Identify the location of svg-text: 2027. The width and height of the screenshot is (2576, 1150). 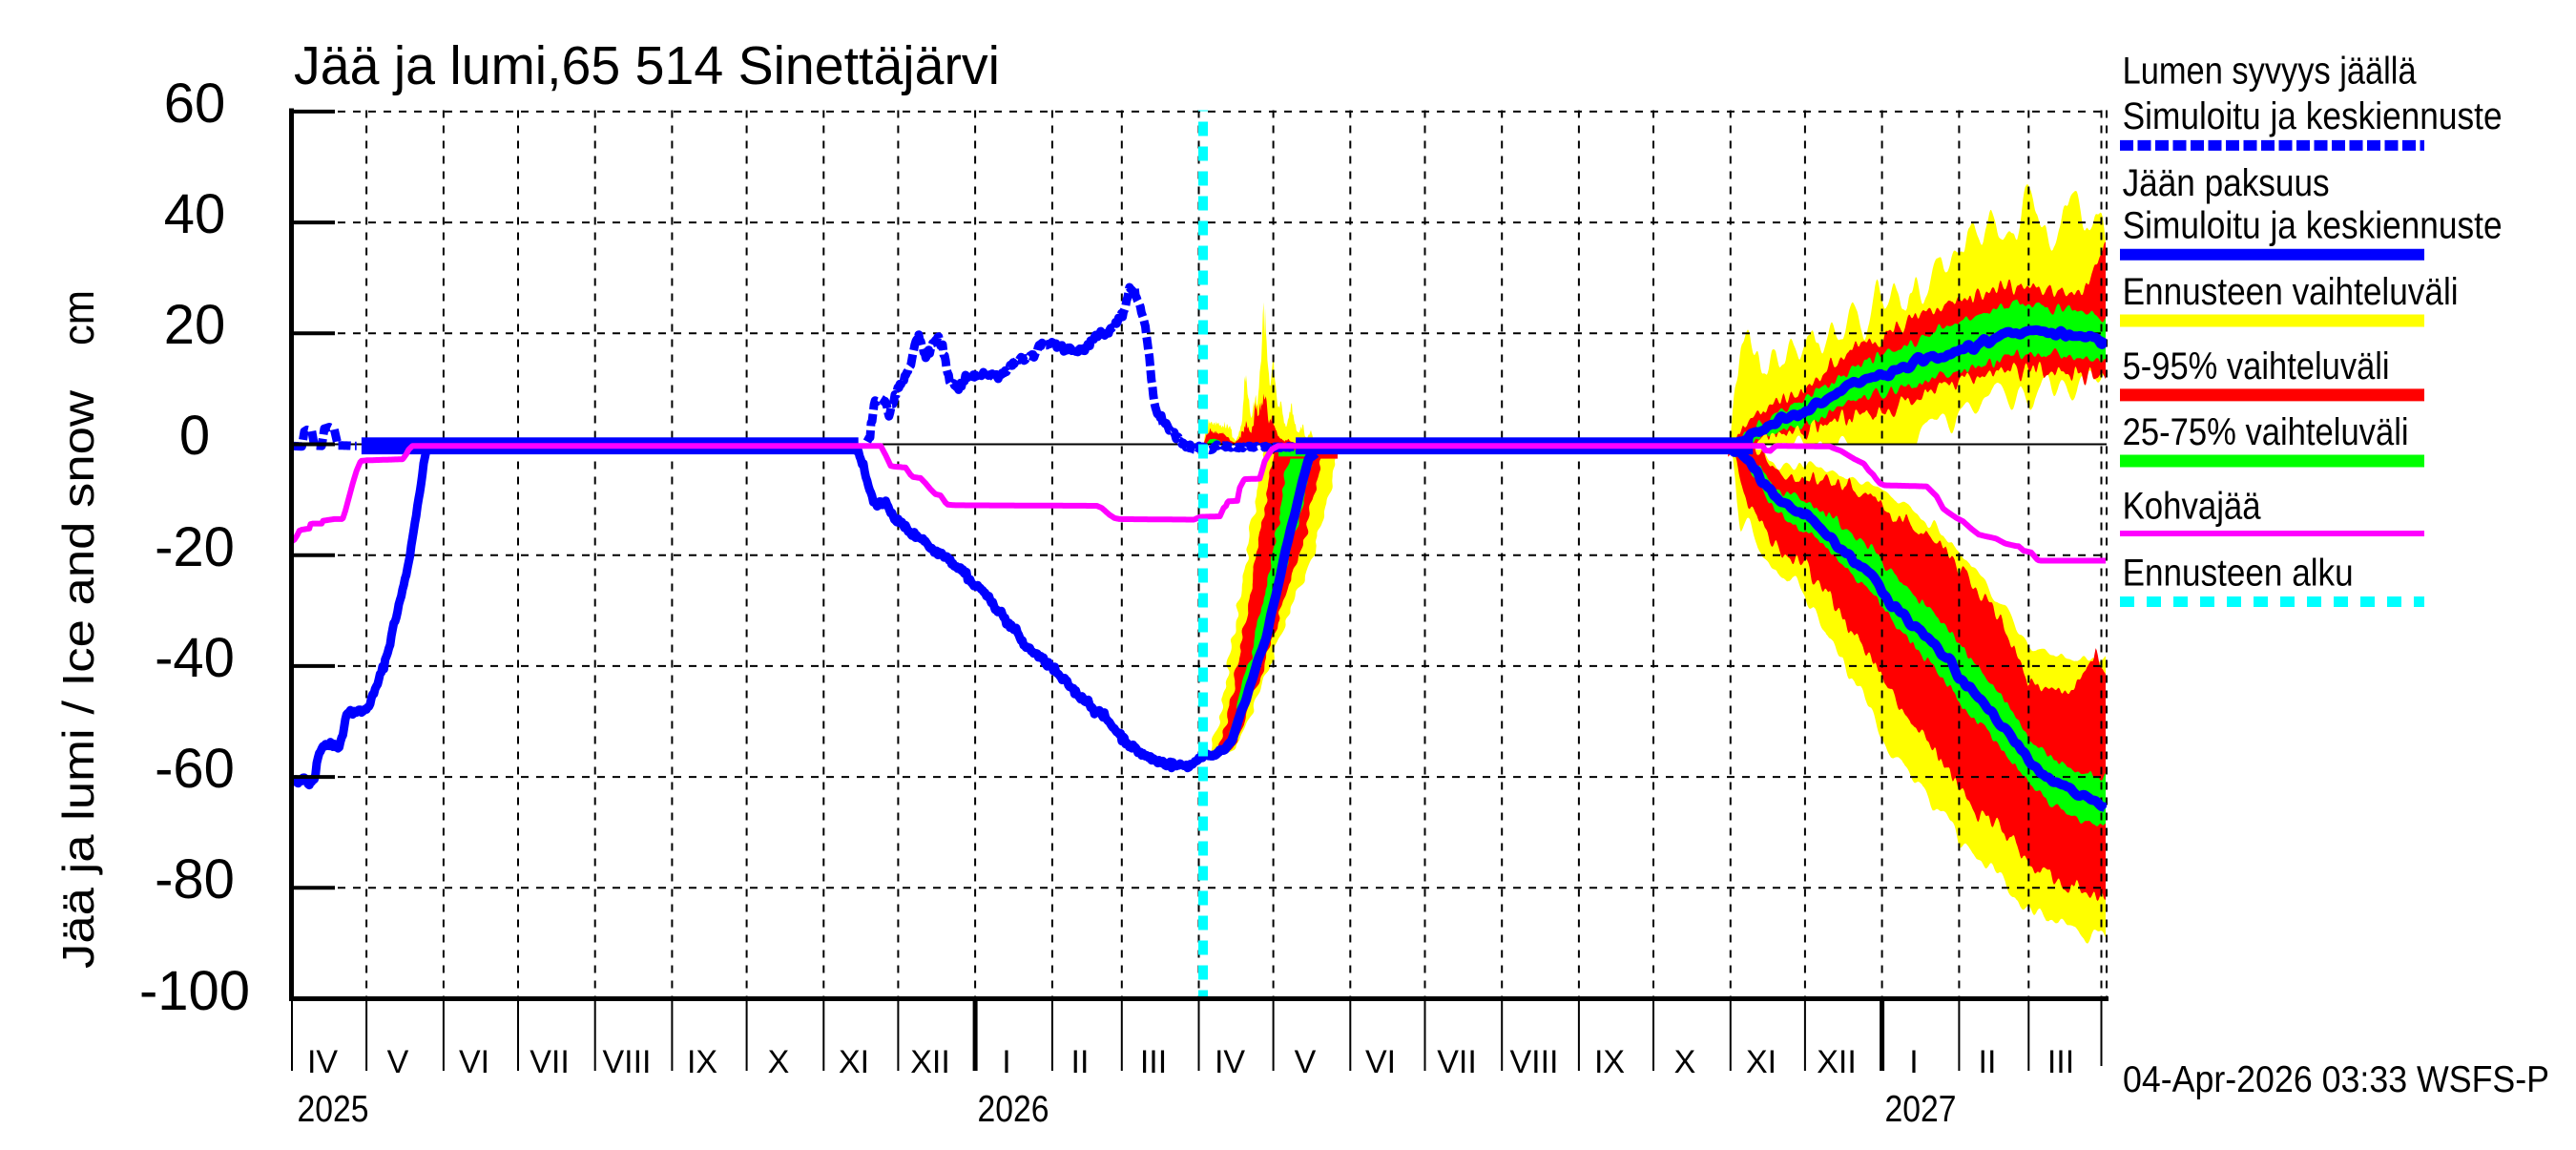
(1921, 1109).